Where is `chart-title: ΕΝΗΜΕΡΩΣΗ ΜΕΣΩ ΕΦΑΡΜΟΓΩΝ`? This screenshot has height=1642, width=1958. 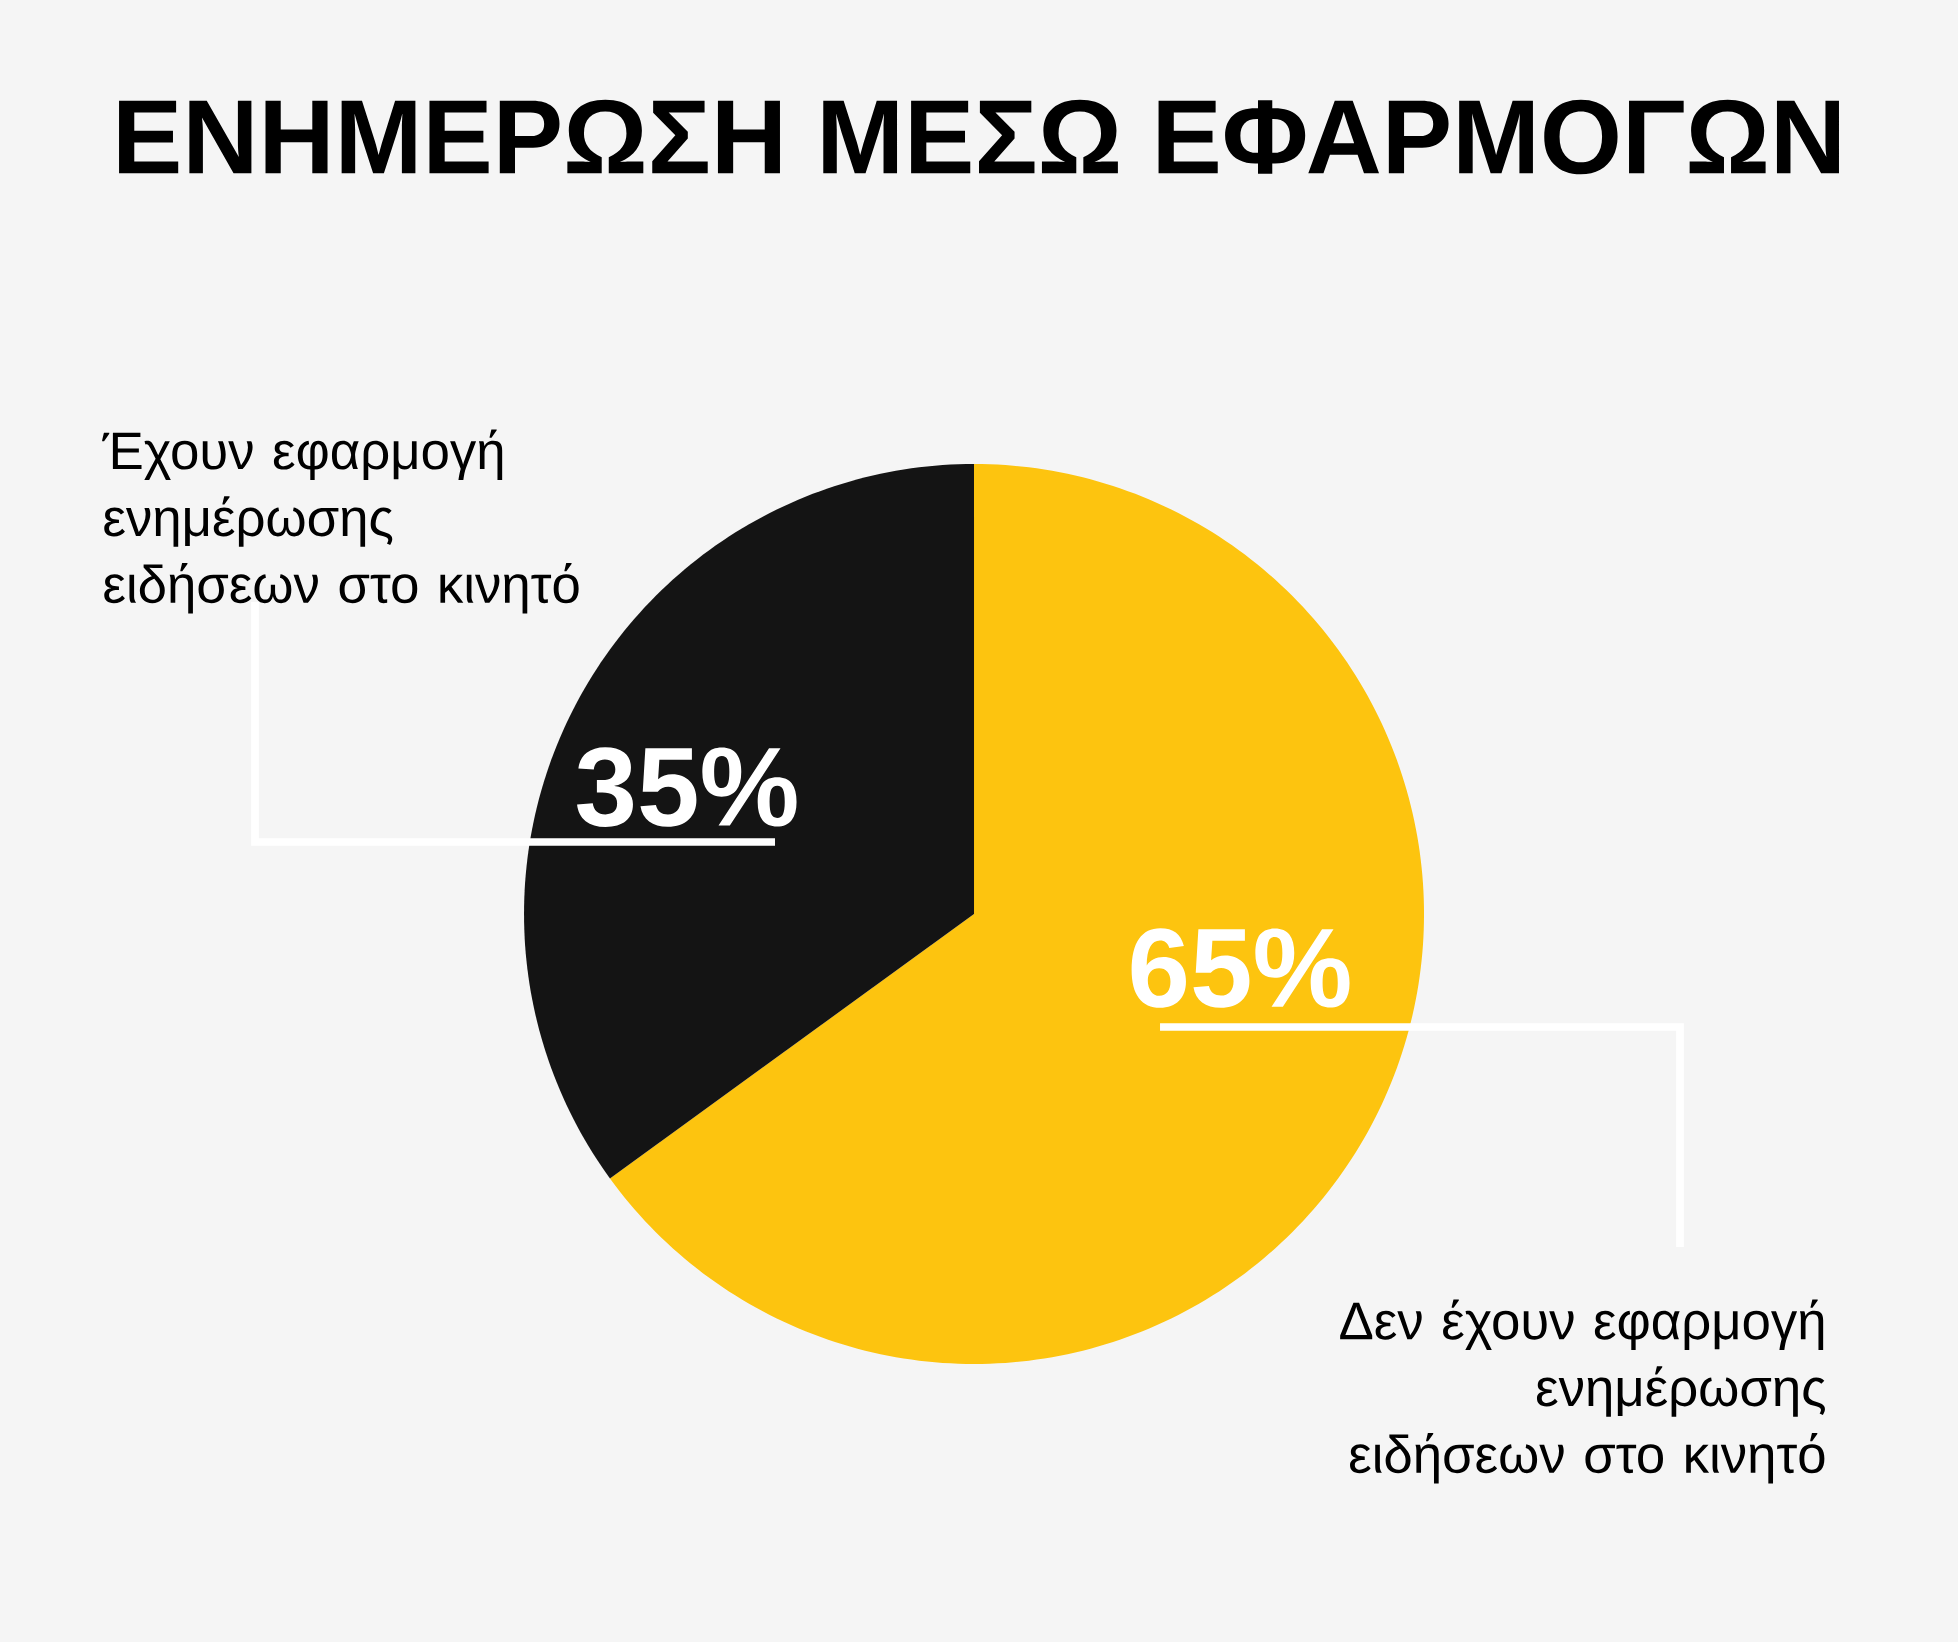 chart-title: ΕΝΗΜΕΡΩΣΗ ΜΕΣΩ ΕΦΑΡΜΟΓΩΝ is located at coordinates (979, 137).